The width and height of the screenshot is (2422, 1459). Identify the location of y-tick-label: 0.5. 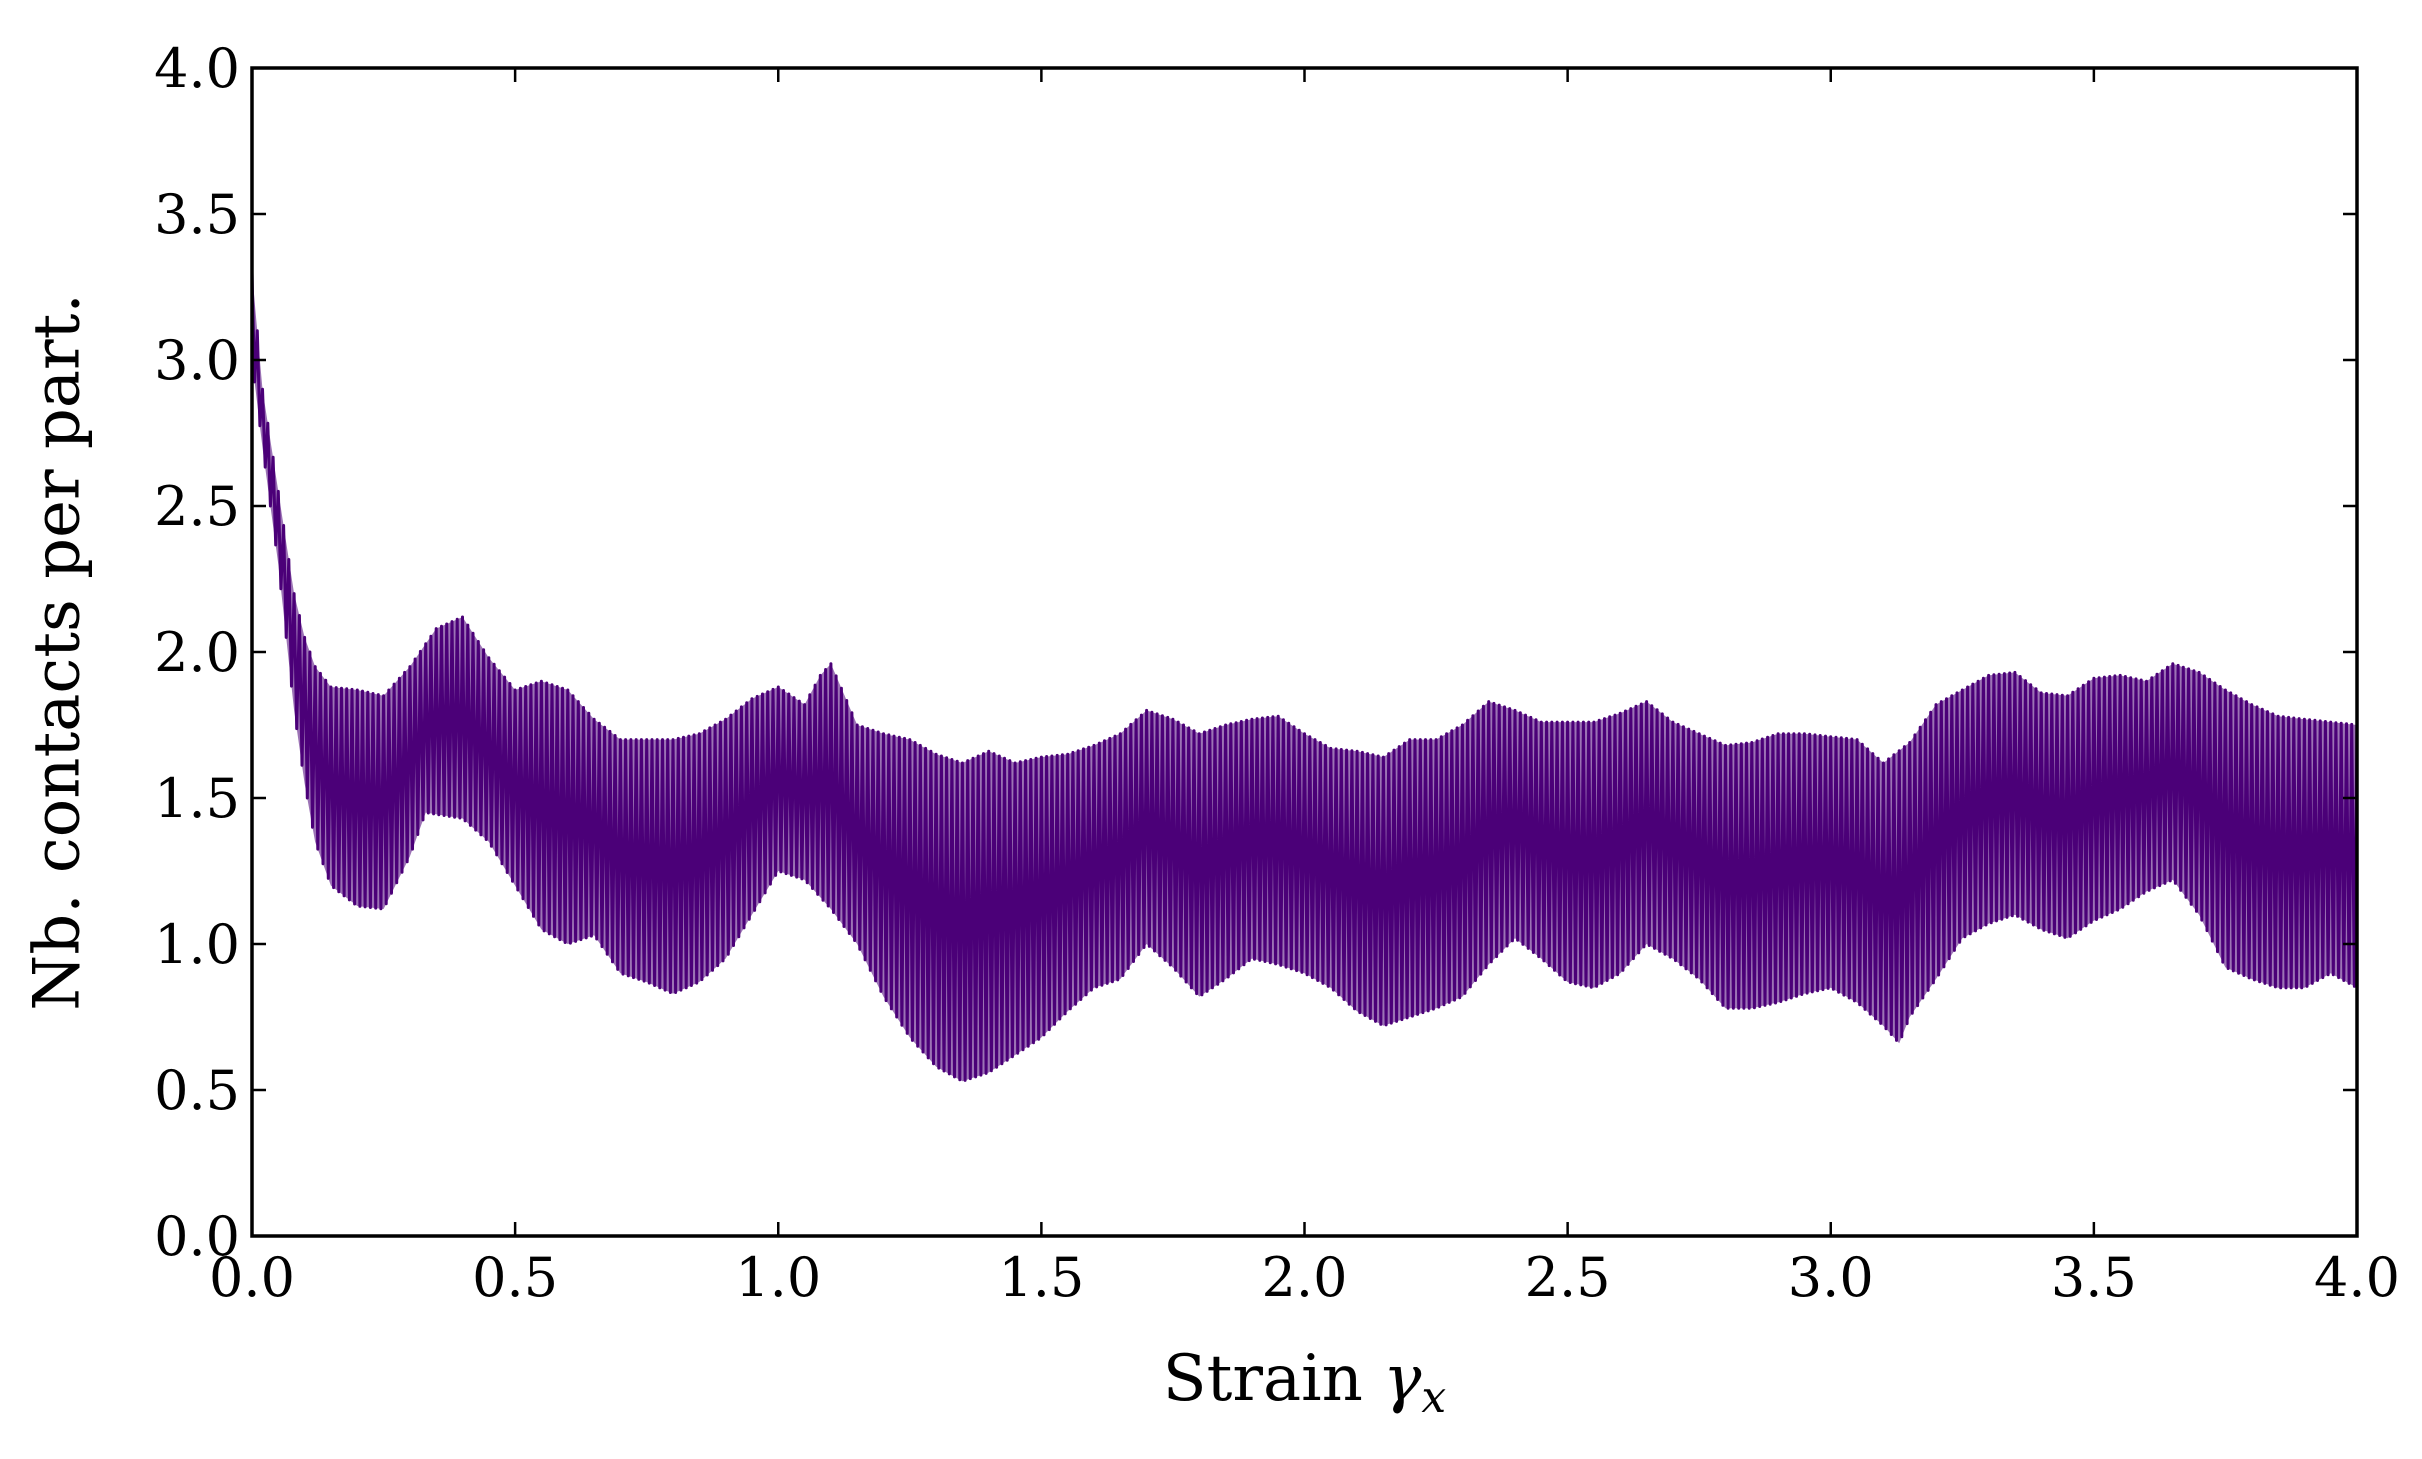
(197, 1090).